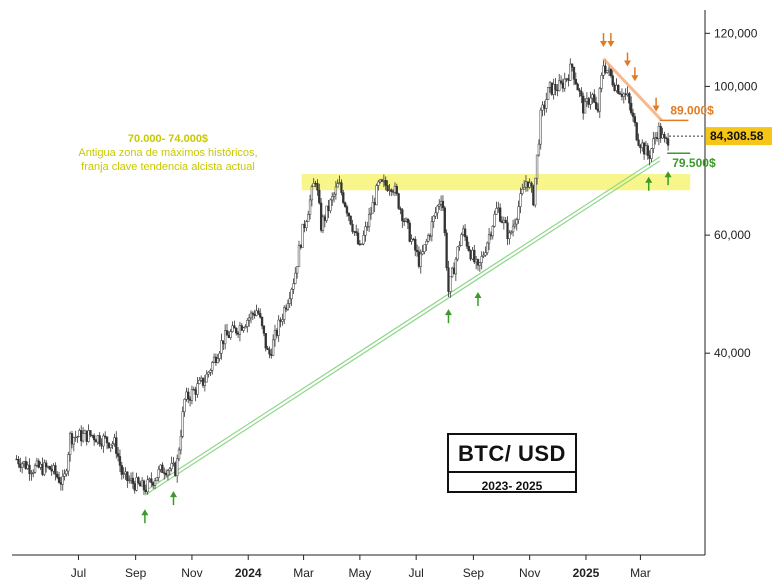 The height and width of the screenshot is (583, 776). What do you see at coordinates (136, 573) in the screenshot?
I see `x-tick-label: Sep` at bounding box center [136, 573].